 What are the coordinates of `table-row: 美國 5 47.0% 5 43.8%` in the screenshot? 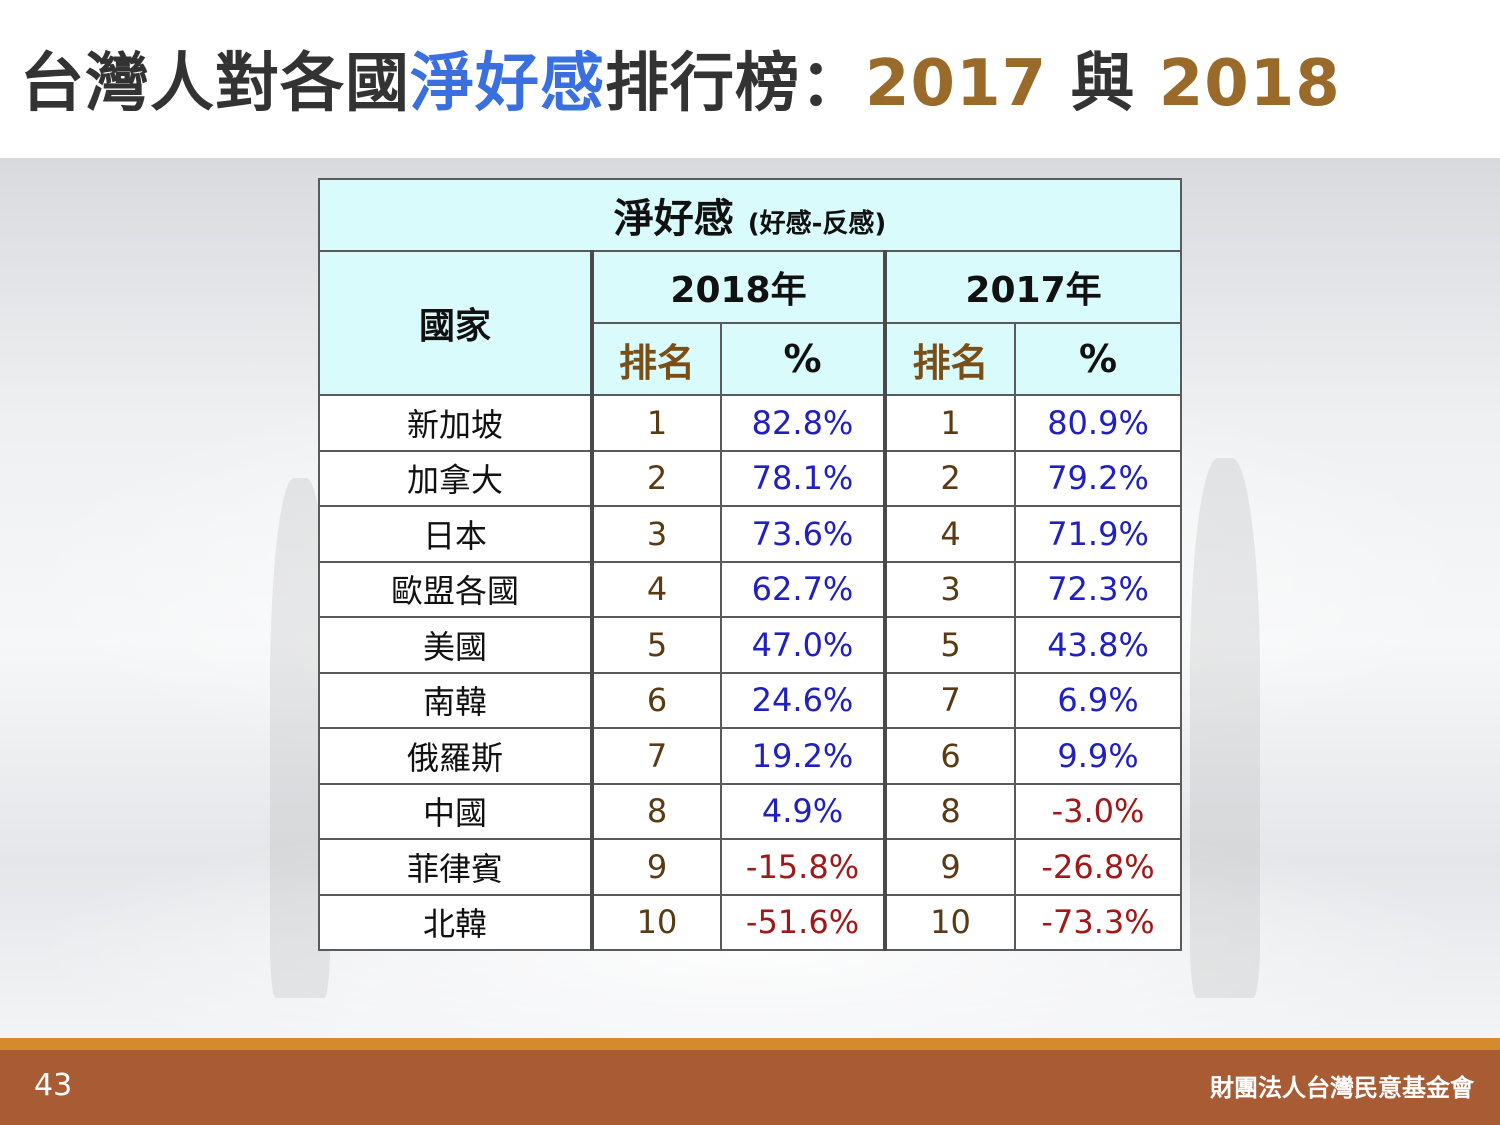 It's located at (750, 645).